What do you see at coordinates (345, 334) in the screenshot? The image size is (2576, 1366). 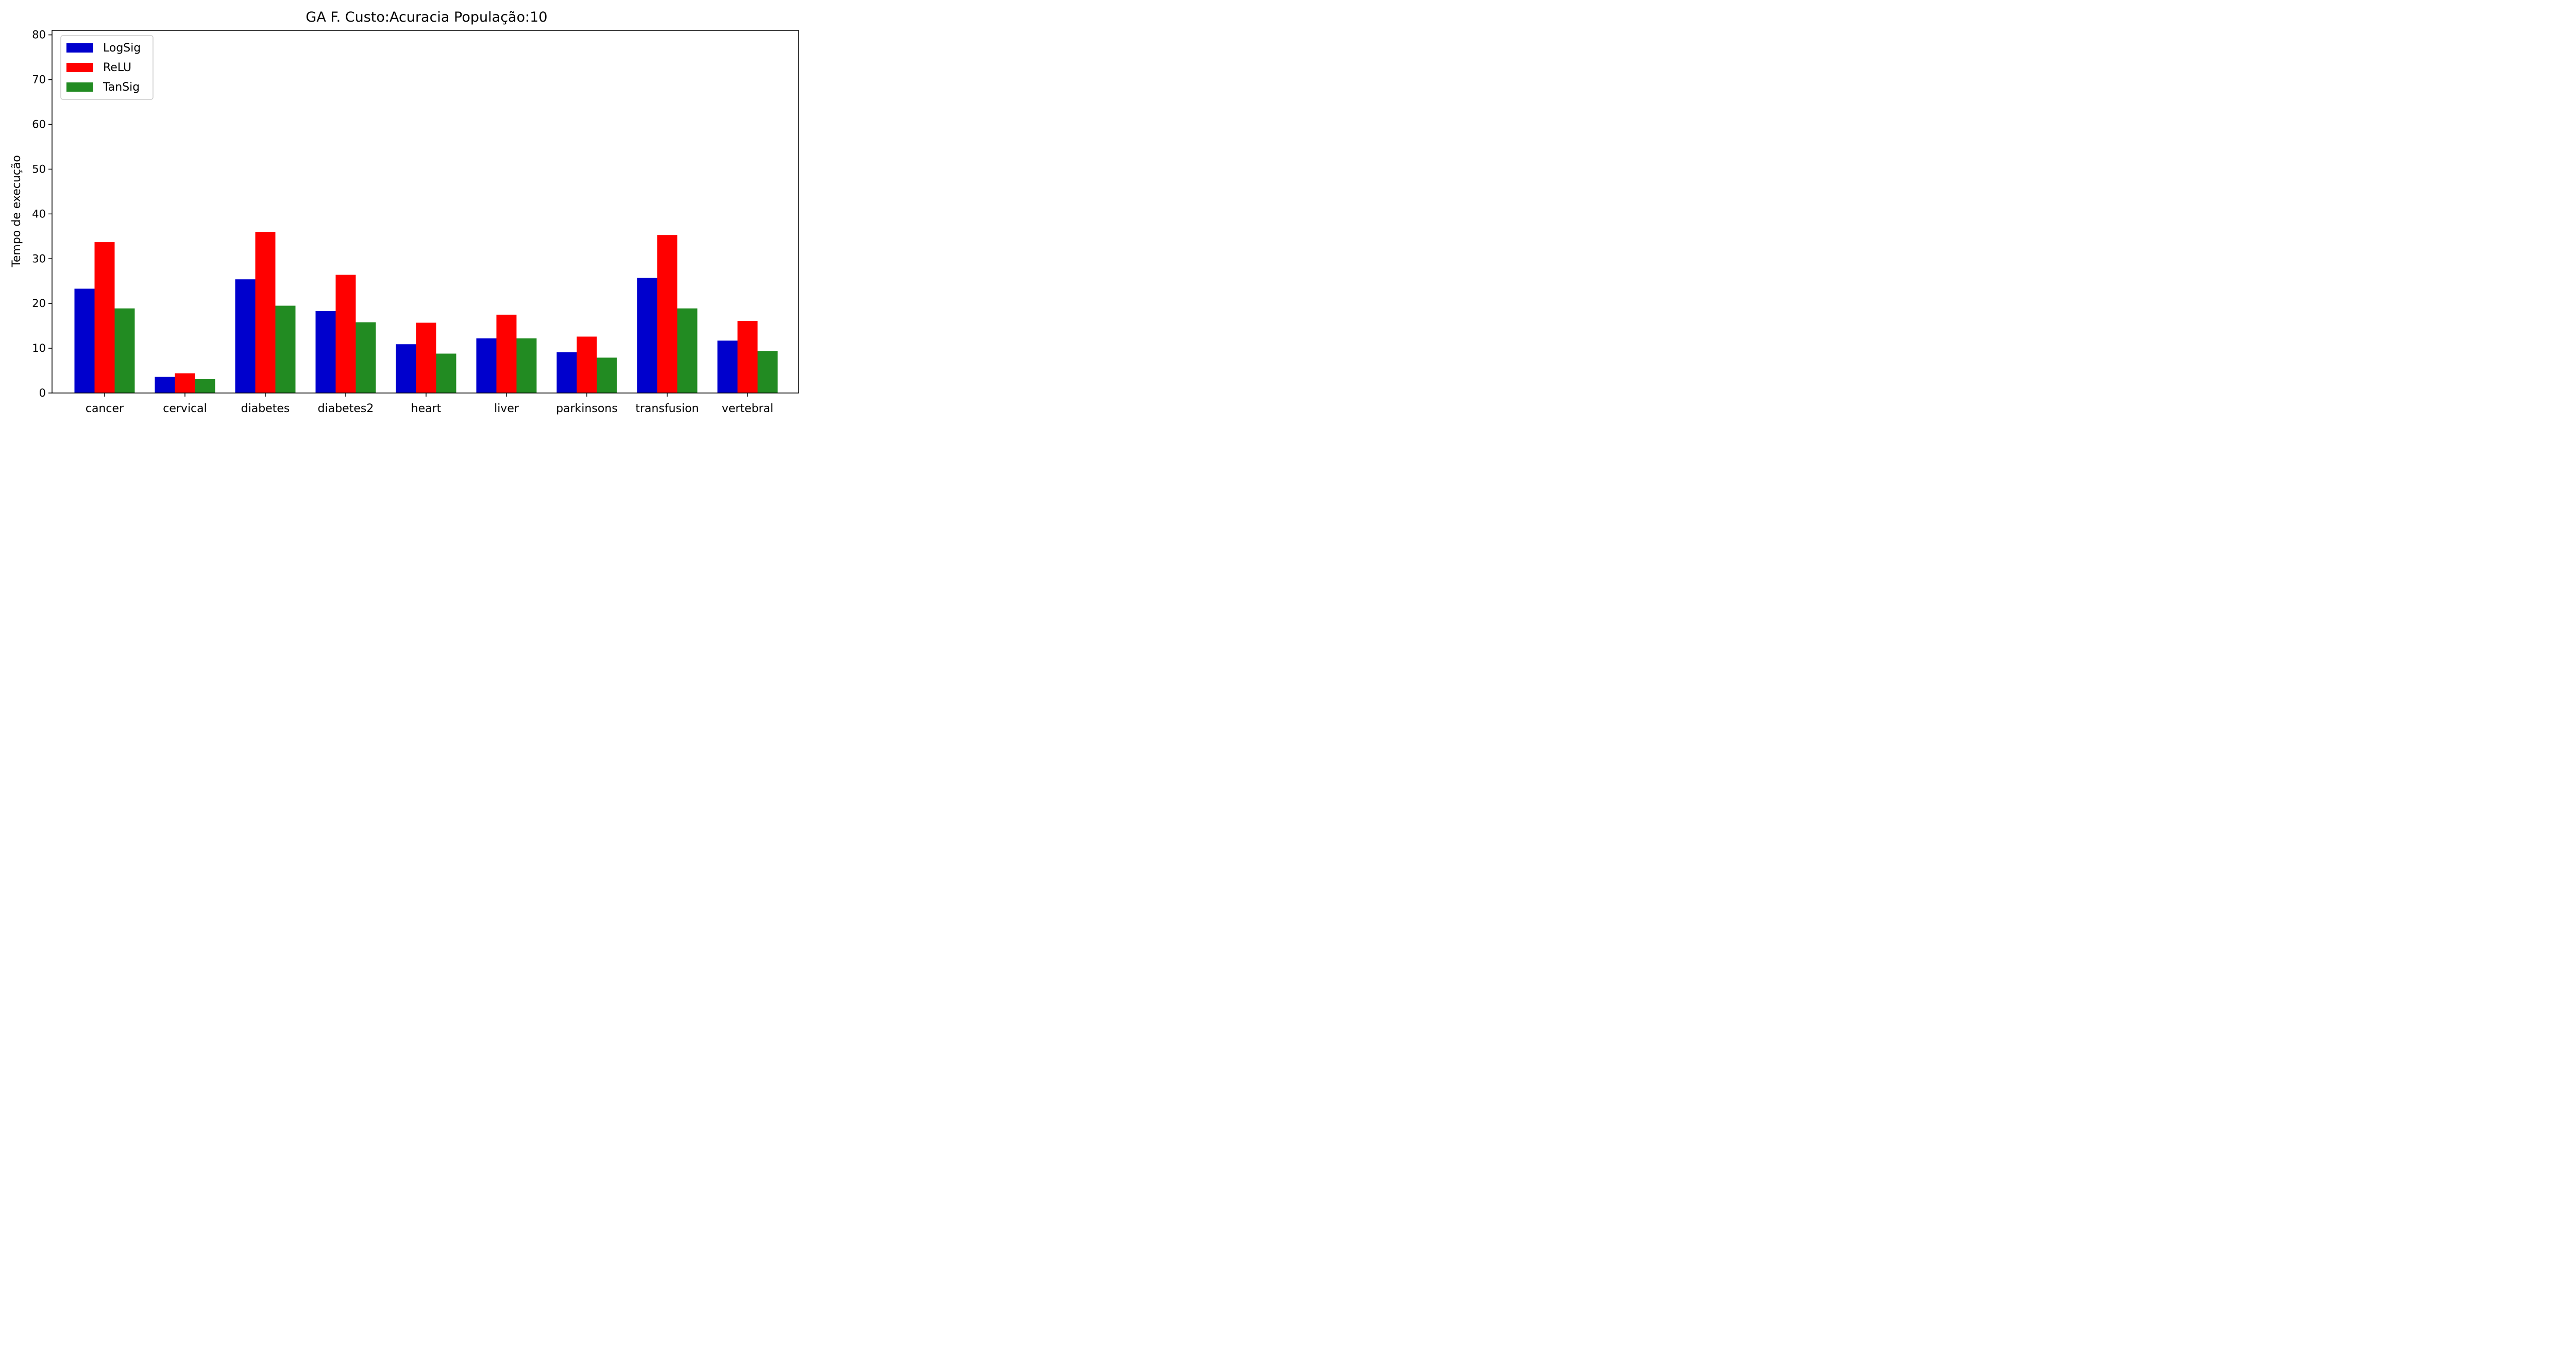 I see `bar-relu-diabetes2` at bounding box center [345, 334].